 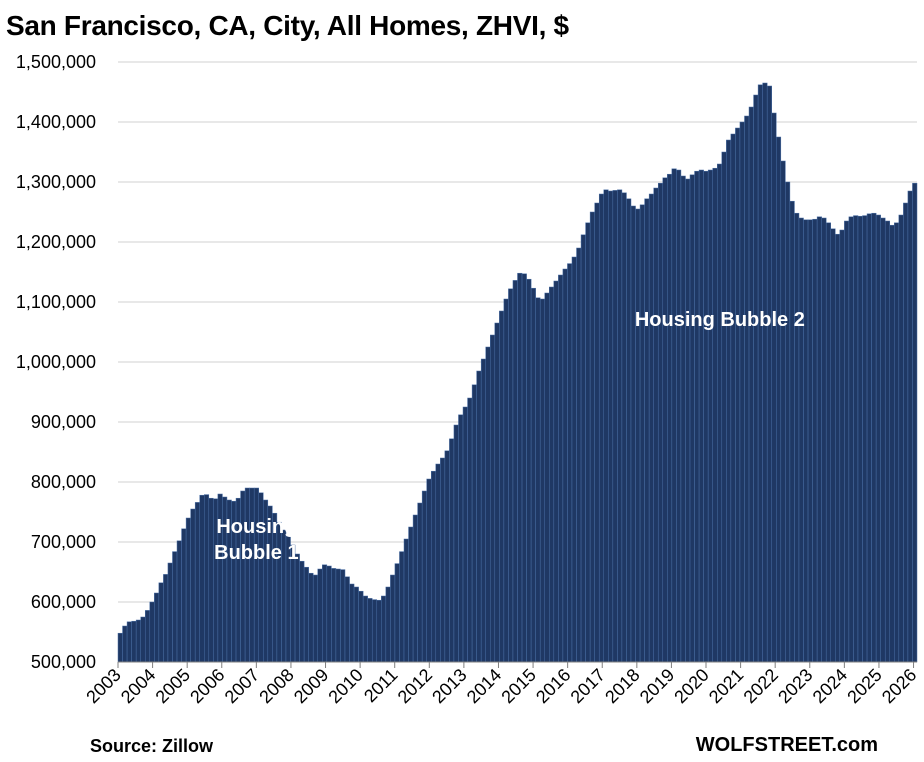 I want to click on x-tick-label: 2007, so click(x=242, y=686).